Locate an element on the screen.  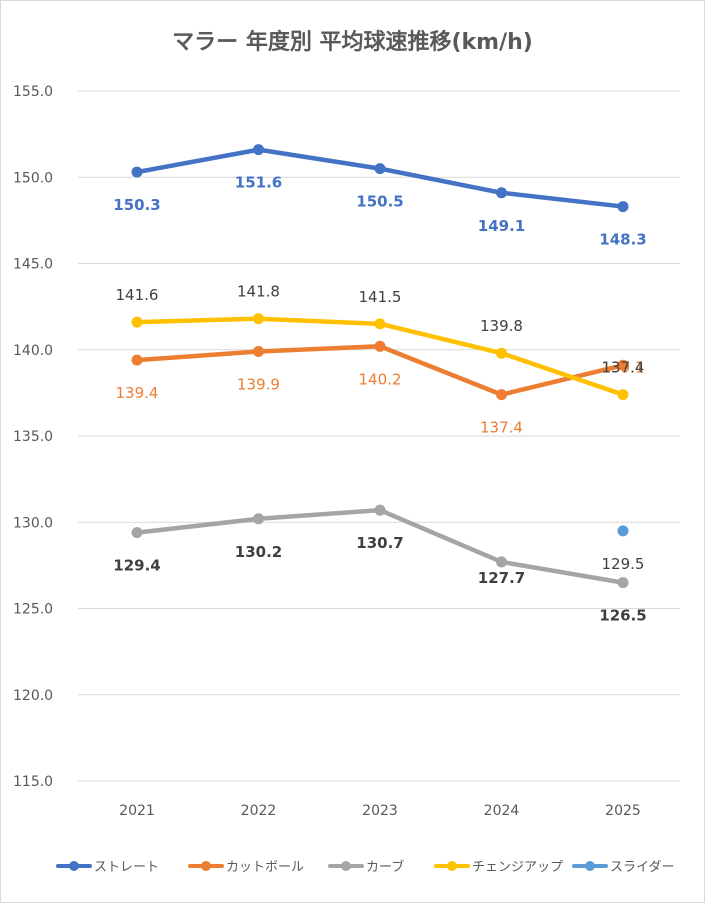
data-label: 129.4 is located at coordinates (136, 566).